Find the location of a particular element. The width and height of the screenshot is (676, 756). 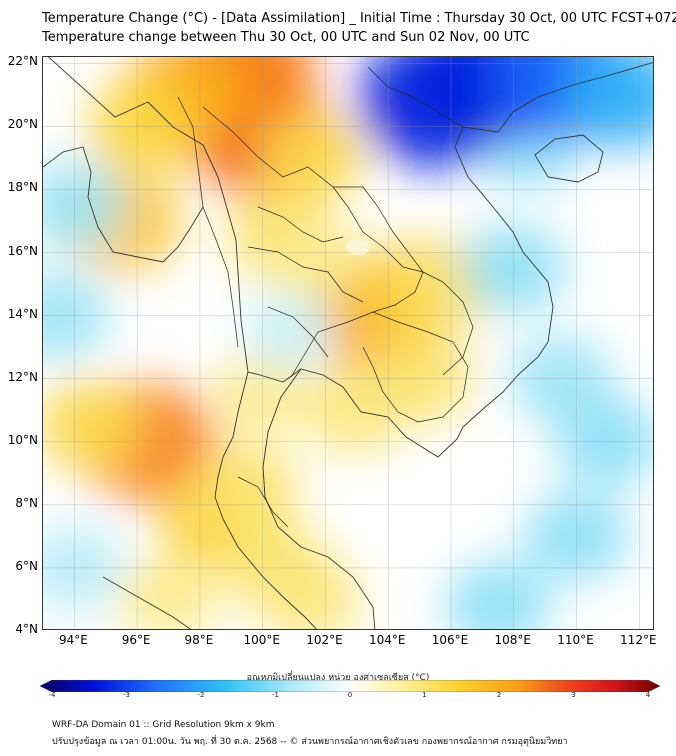

coastline-peninsula is located at coordinates (265, 500).